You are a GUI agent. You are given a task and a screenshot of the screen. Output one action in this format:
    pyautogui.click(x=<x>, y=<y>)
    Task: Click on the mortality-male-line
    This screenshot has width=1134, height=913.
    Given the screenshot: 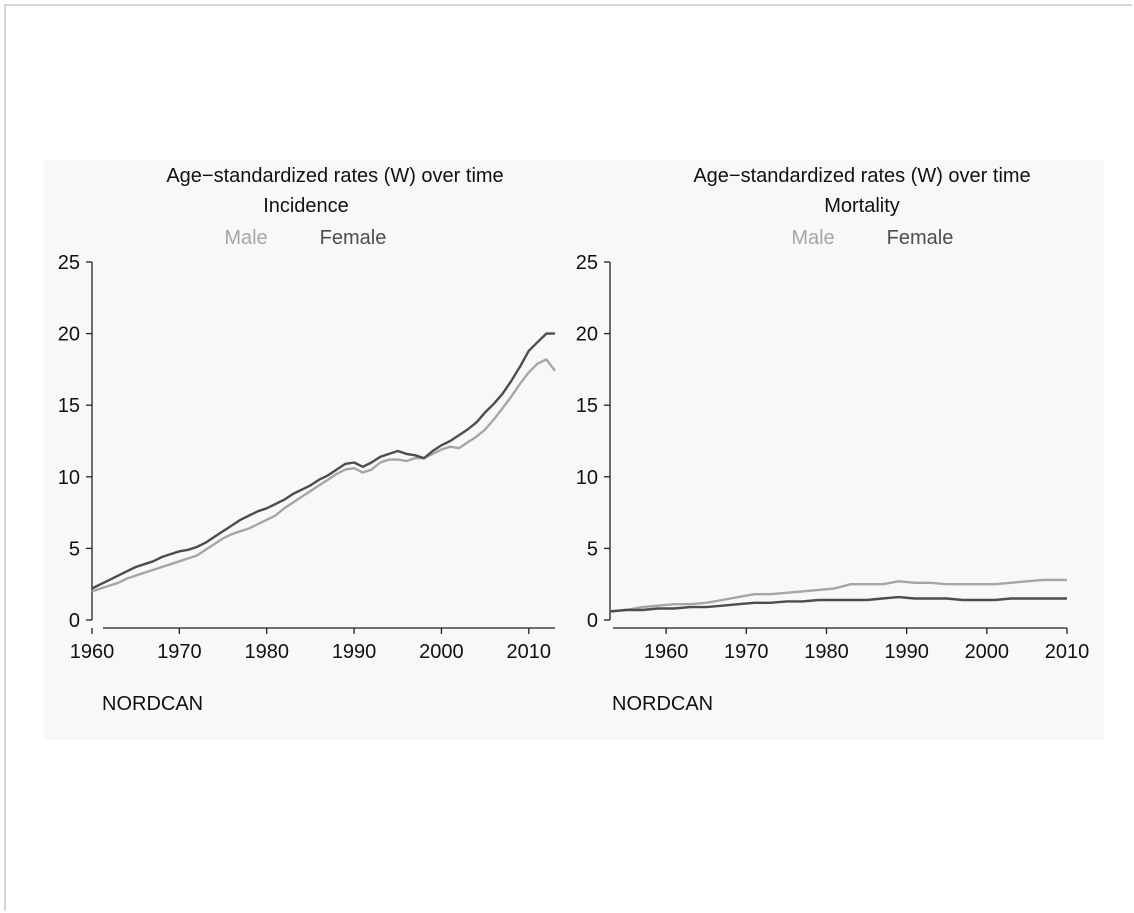 What is the action you would take?
    pyautogui.click(x=838, y=595)
    